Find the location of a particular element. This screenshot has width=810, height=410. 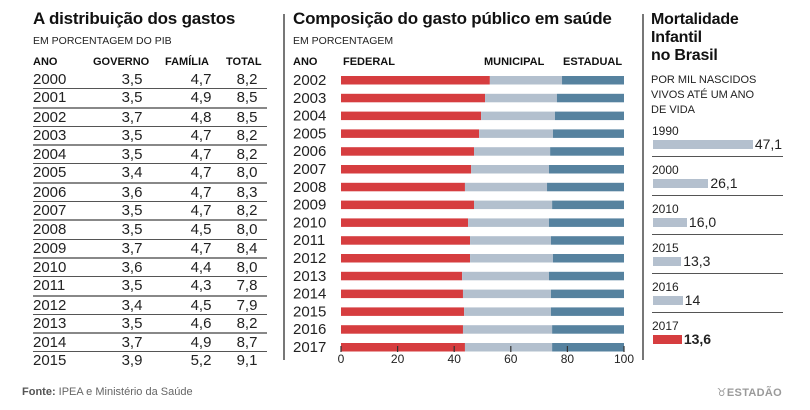

mortality-year: 1990 is located at coordinates (665, 131).